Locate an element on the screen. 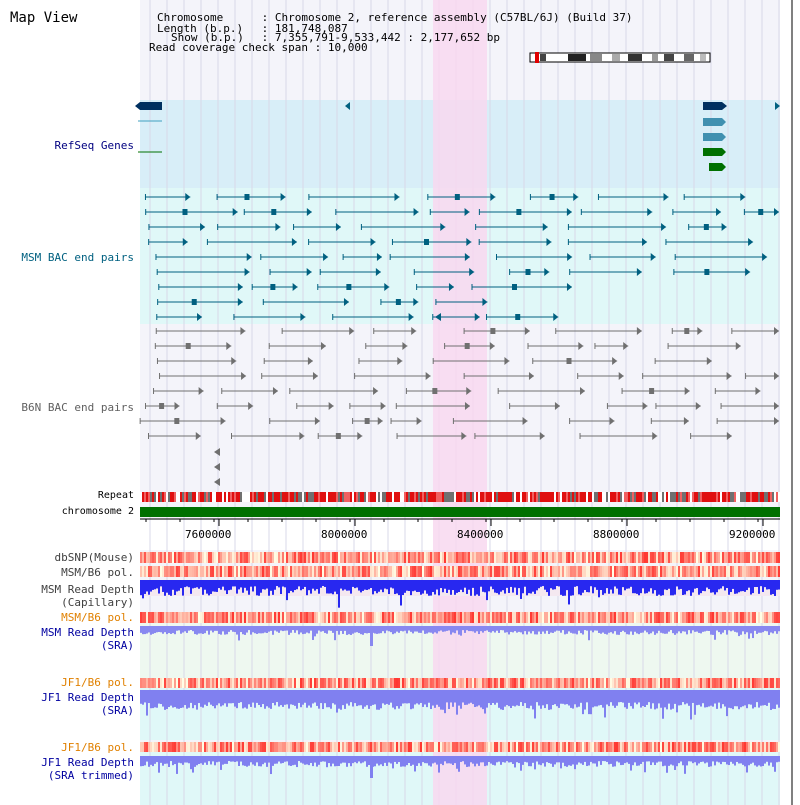  chromosome-bar is located at coordinates (460, 512).